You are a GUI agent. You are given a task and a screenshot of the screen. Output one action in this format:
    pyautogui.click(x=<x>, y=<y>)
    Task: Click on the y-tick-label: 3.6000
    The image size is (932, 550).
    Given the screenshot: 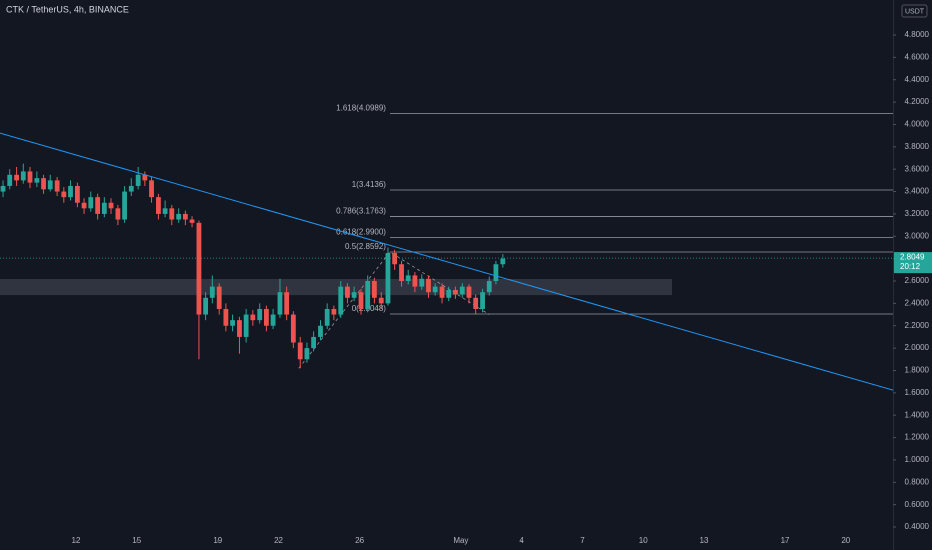 What is the action you would take?
    pyautogui.click(x=917, y=168)
    